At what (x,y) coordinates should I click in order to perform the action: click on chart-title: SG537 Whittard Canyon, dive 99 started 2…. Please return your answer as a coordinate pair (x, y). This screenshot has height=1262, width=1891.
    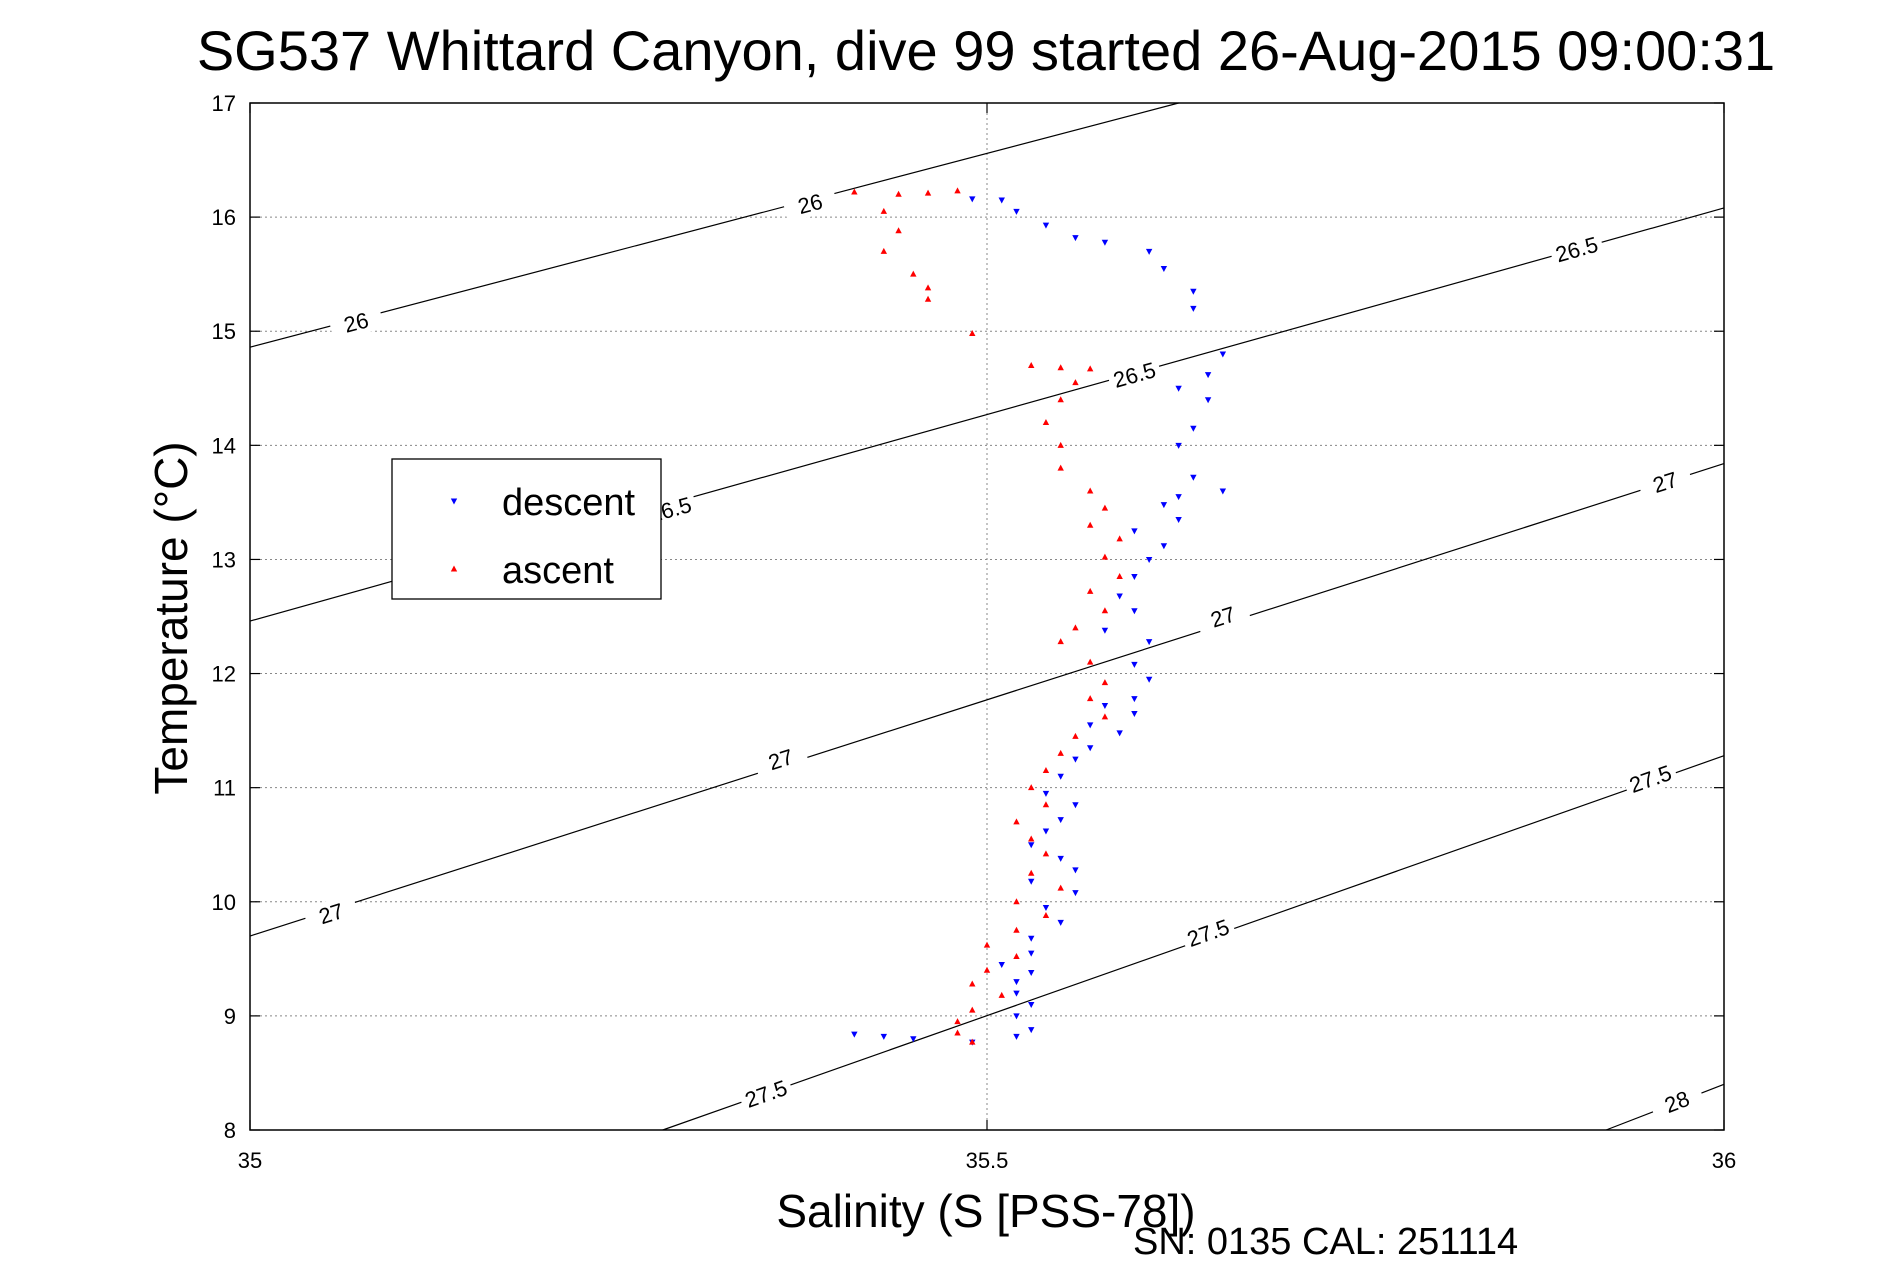
    Looking at the image, I should click on (986, 50).